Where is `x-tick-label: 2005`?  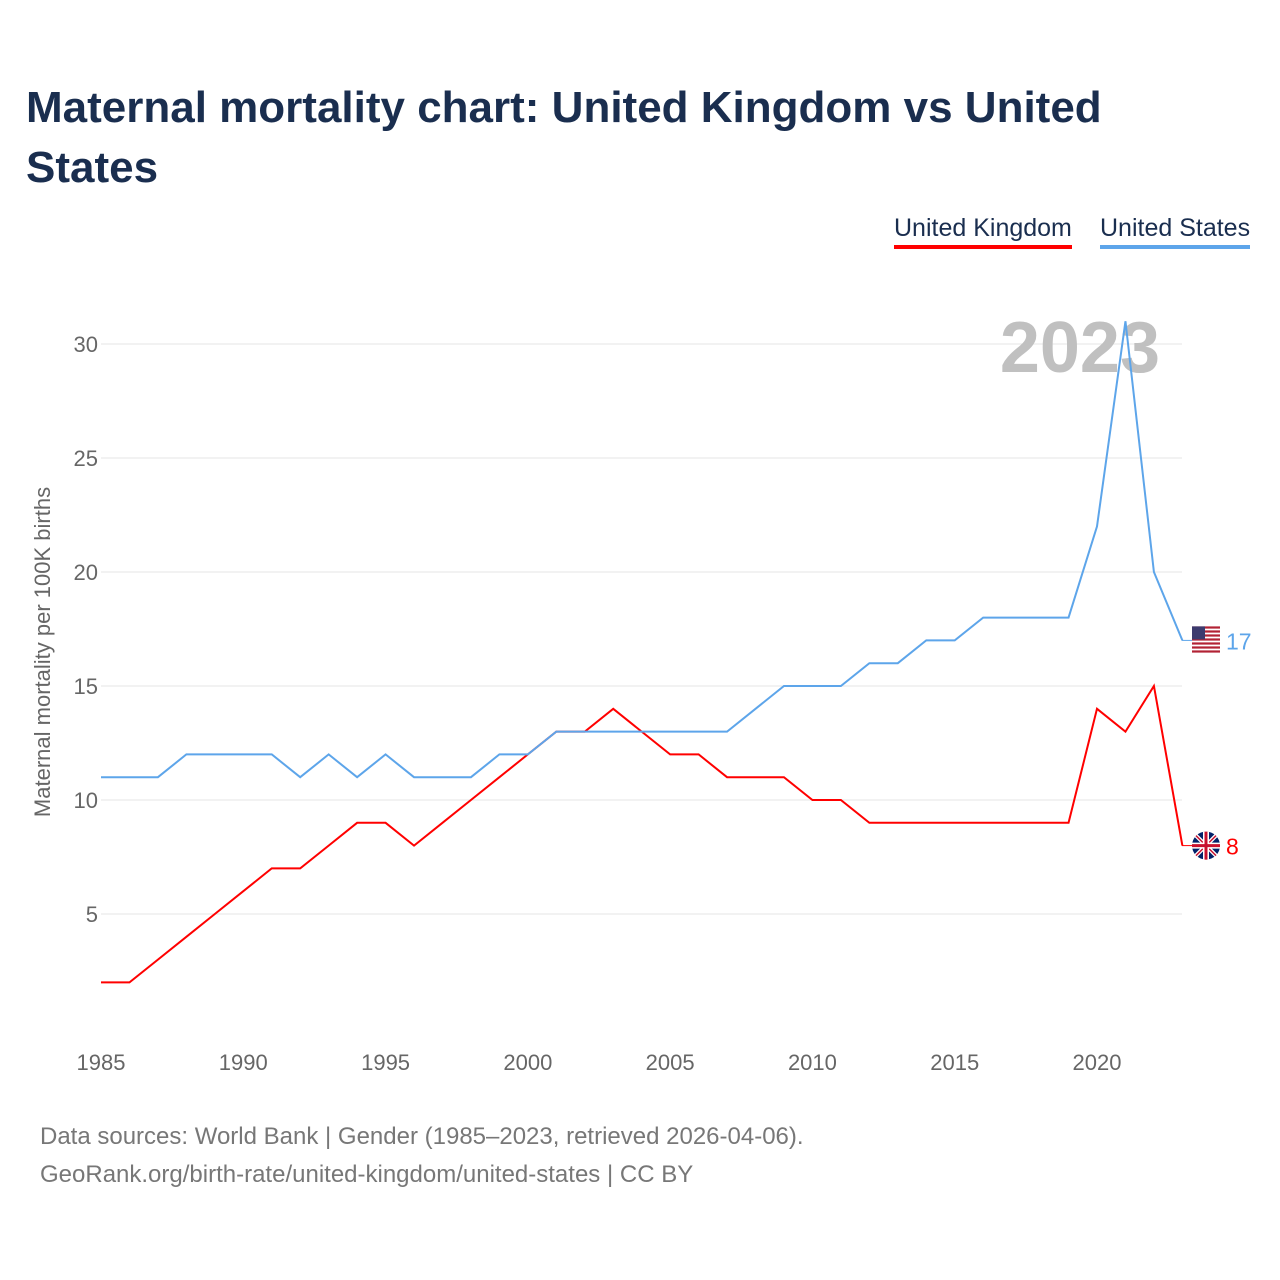 x-tick-label: 2005 is located at coordinates (670, 1062).